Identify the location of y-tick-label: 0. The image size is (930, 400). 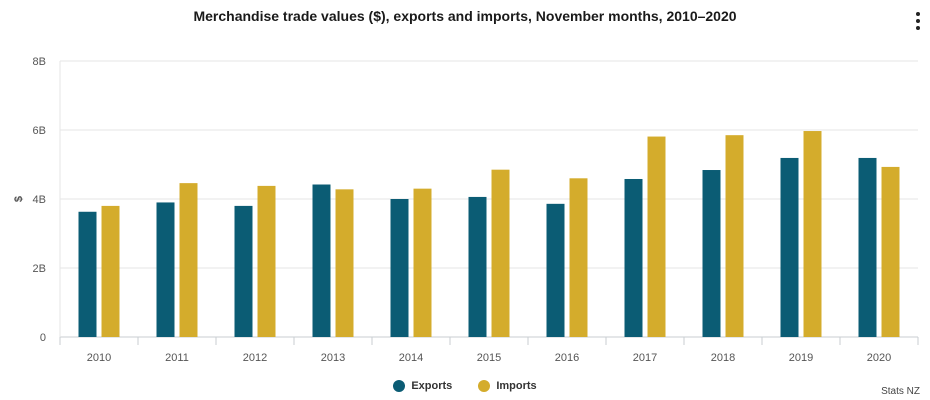
(43, 338).